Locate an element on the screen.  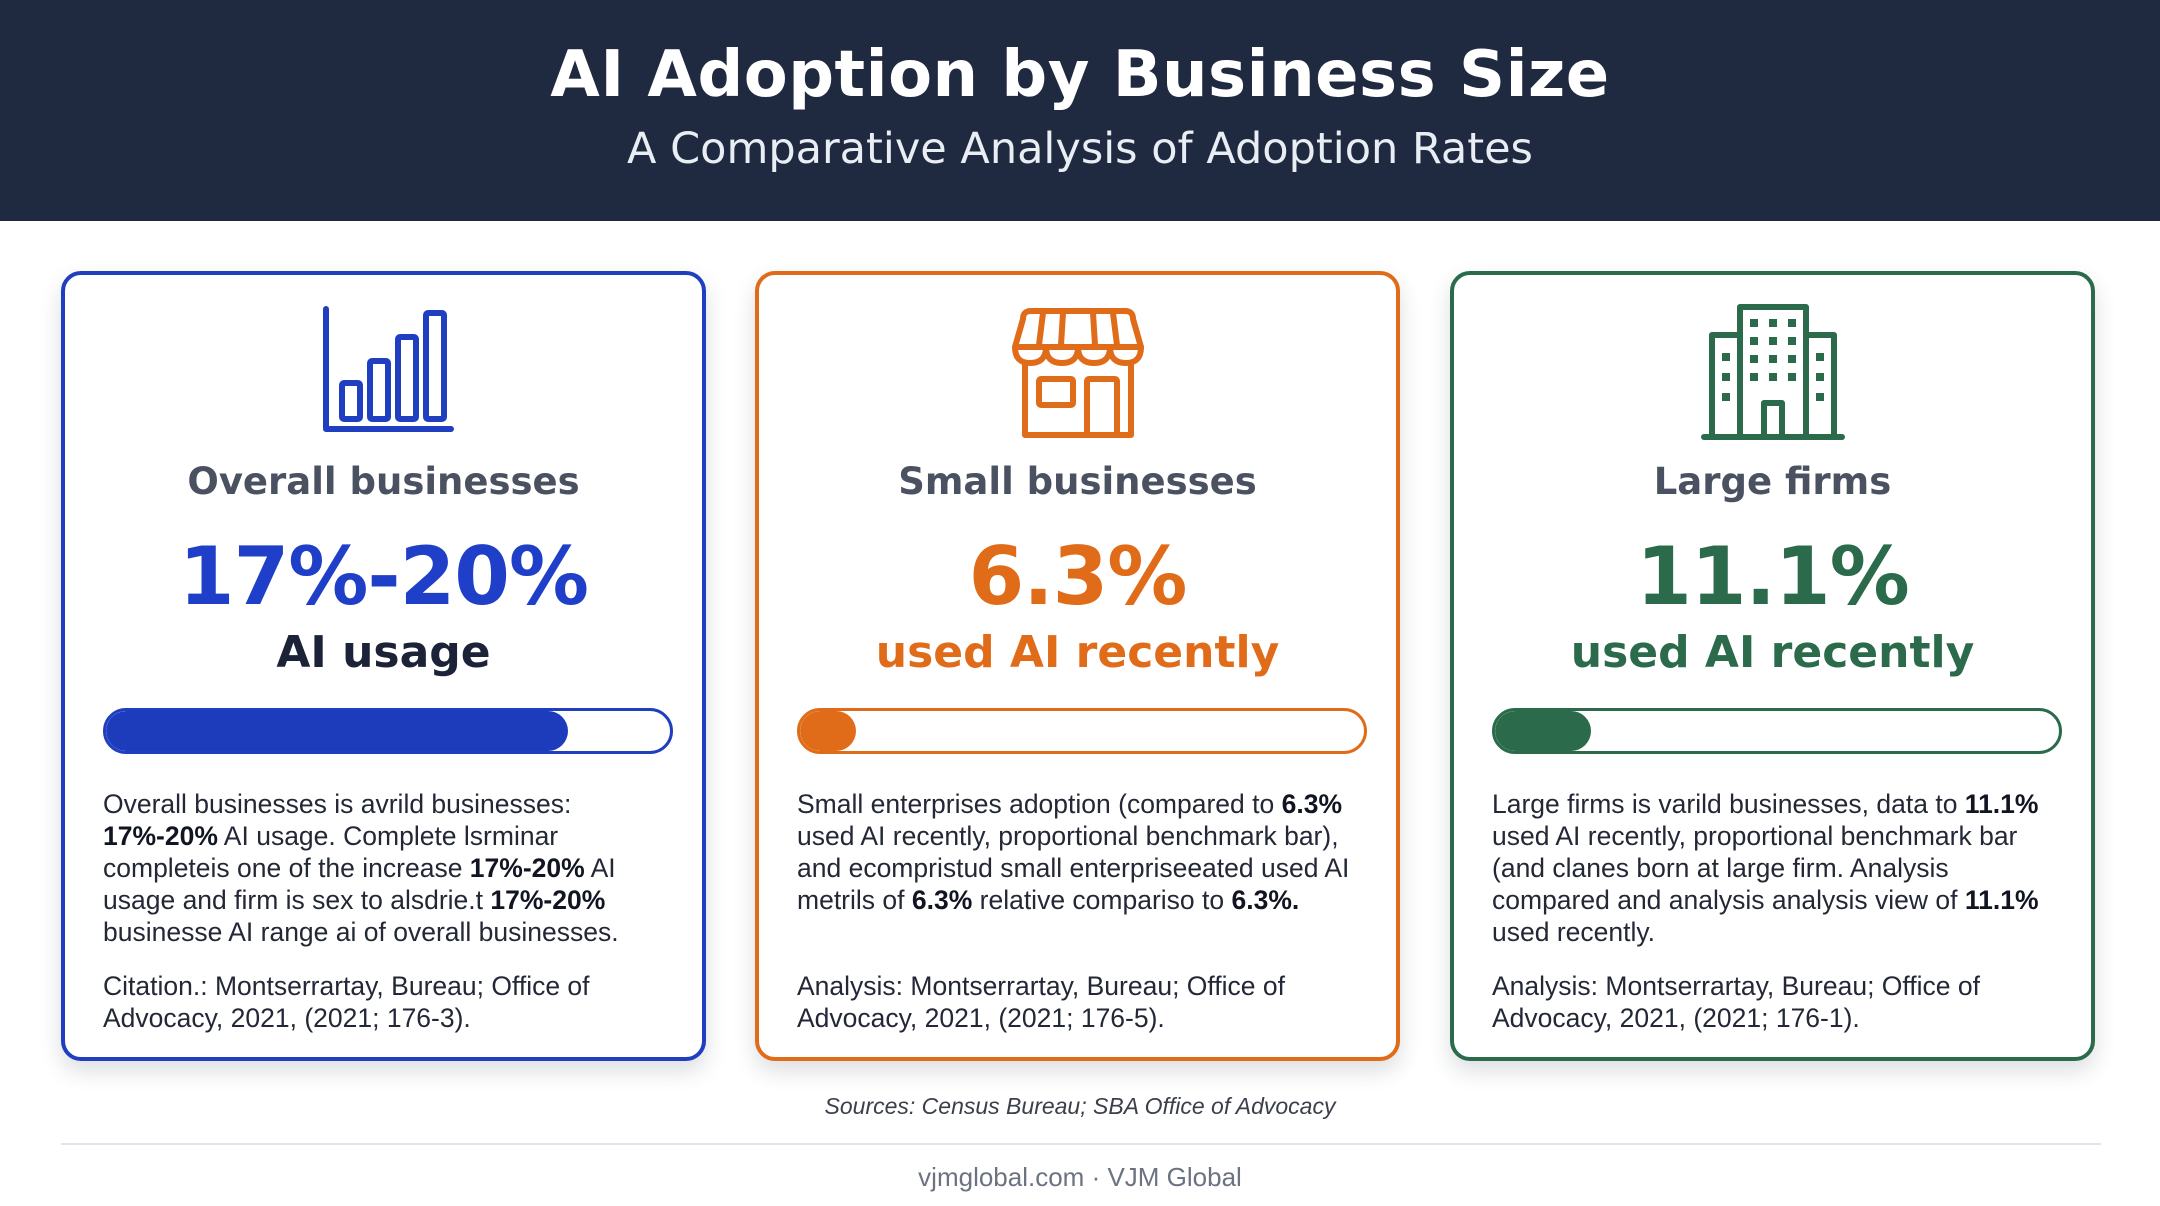
storefront-icon is located at coordinates (1077, 373).